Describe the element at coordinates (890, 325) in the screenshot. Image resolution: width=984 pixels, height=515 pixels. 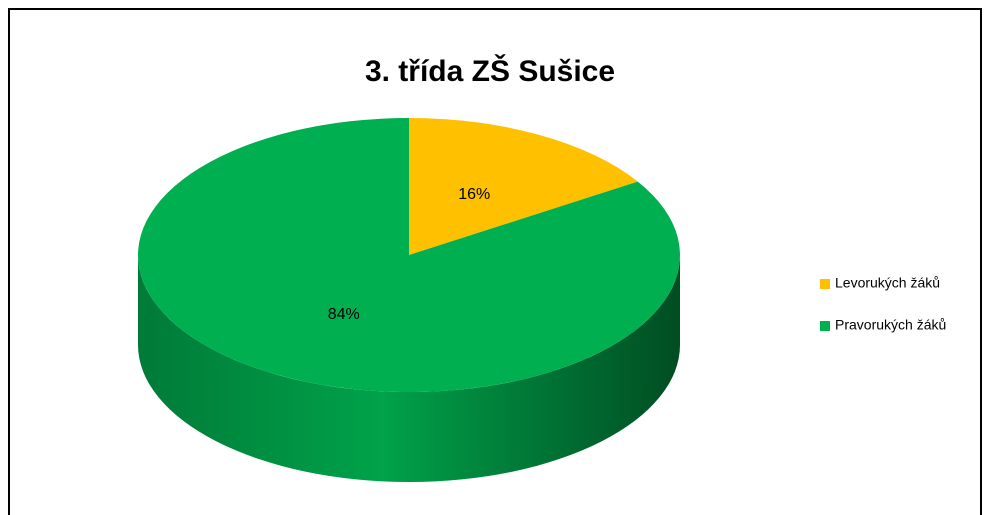
I see `legend-label: Pravorukých žáků` at that location.